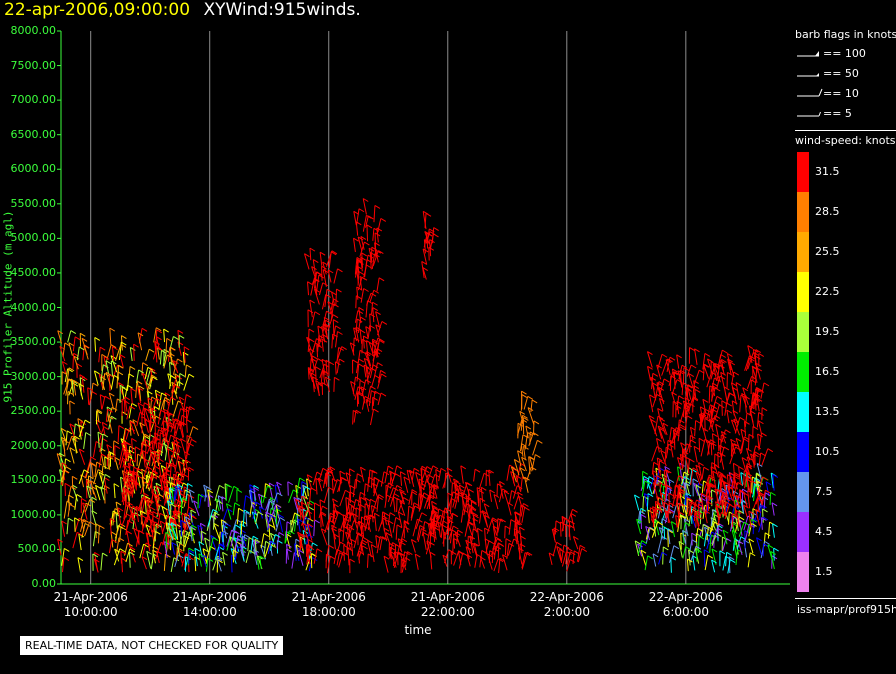  I want to click on color-bar-label: 1.5, so click(824, 571).